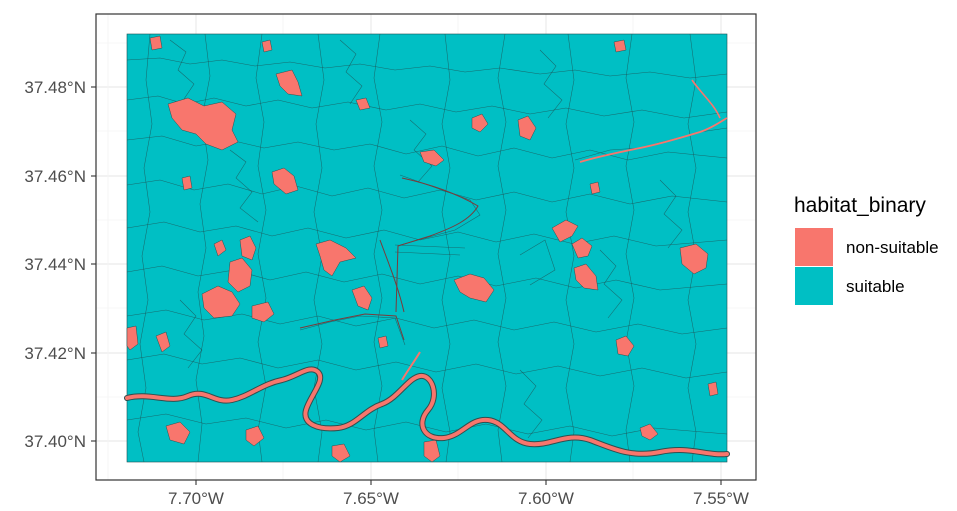 The width and height of the screenshot is (957, 511). Describe the element at coordinates (427, 412) in the screenshot. I see `river-channel` at that location.